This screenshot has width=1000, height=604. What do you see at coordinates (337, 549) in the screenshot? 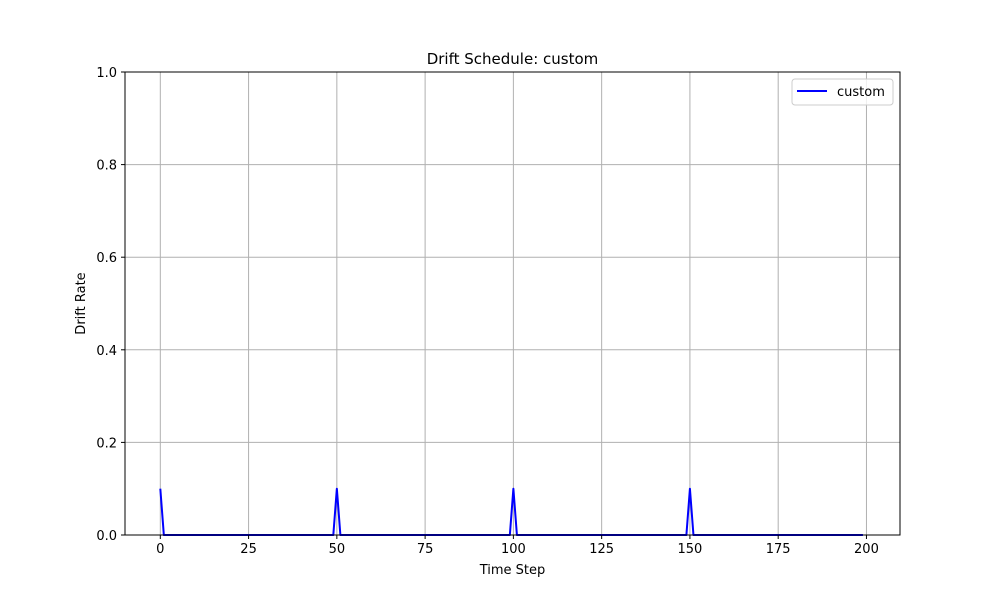
I see `x-tick-label: 50` at bounding box center [337, 549].